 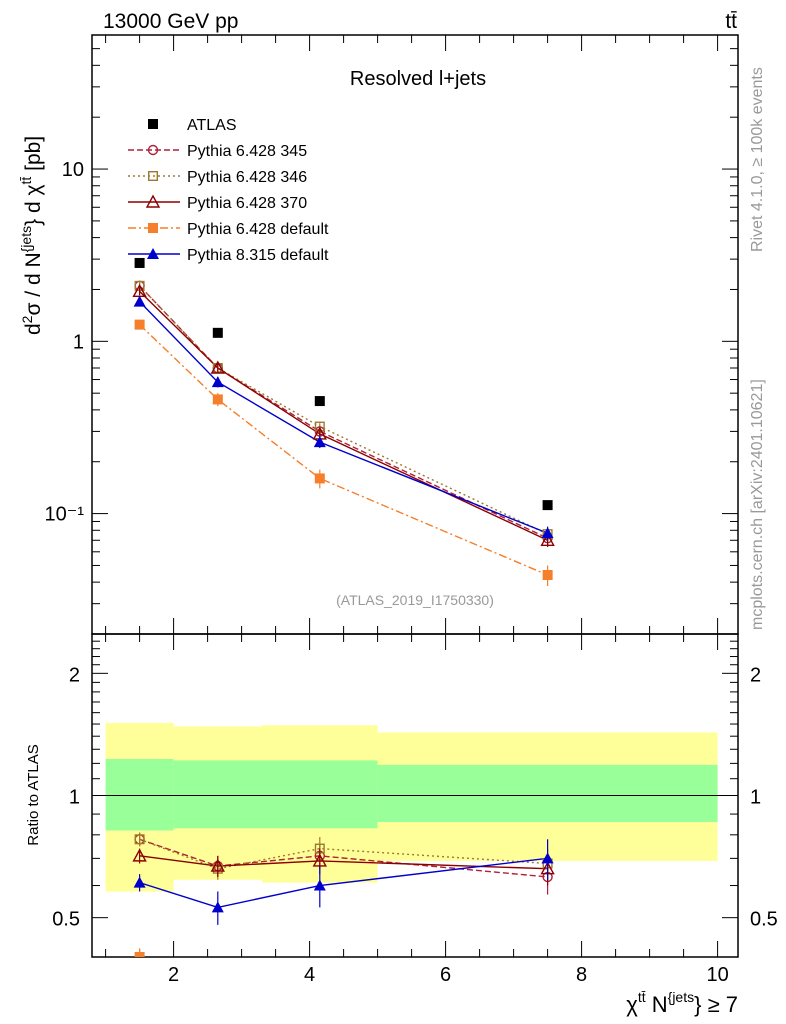 I want to click on energy-label: 13000 GeV pp, so click(x=170, y=21).